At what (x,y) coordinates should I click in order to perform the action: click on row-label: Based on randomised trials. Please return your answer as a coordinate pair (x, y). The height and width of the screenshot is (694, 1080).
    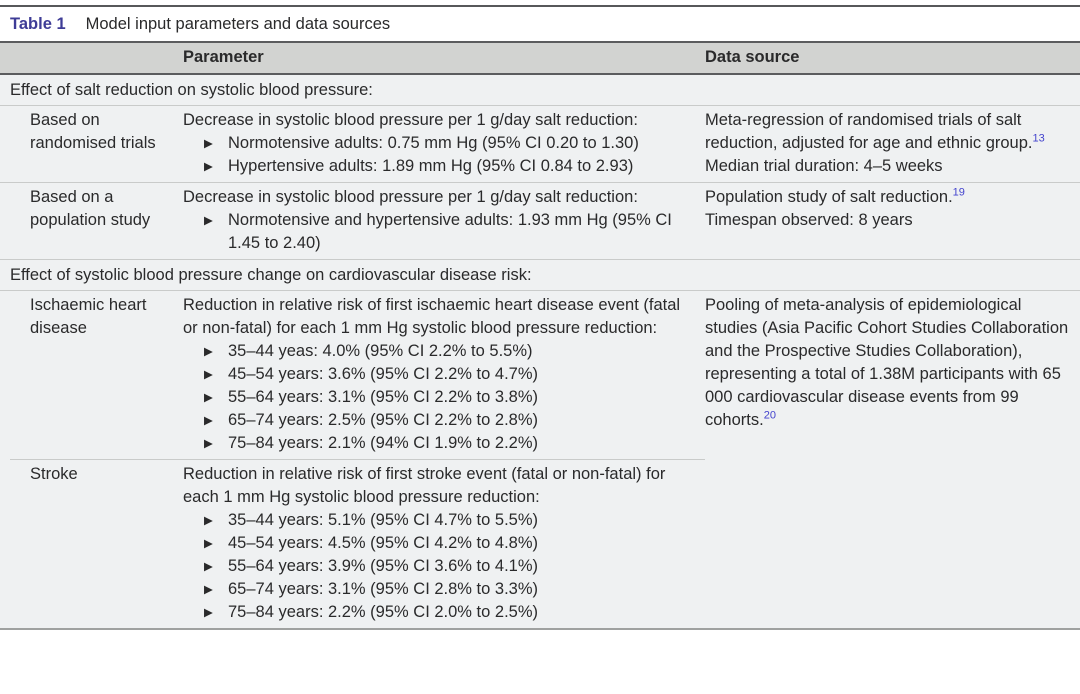
    Looking at the image, I should click on (93, 131).